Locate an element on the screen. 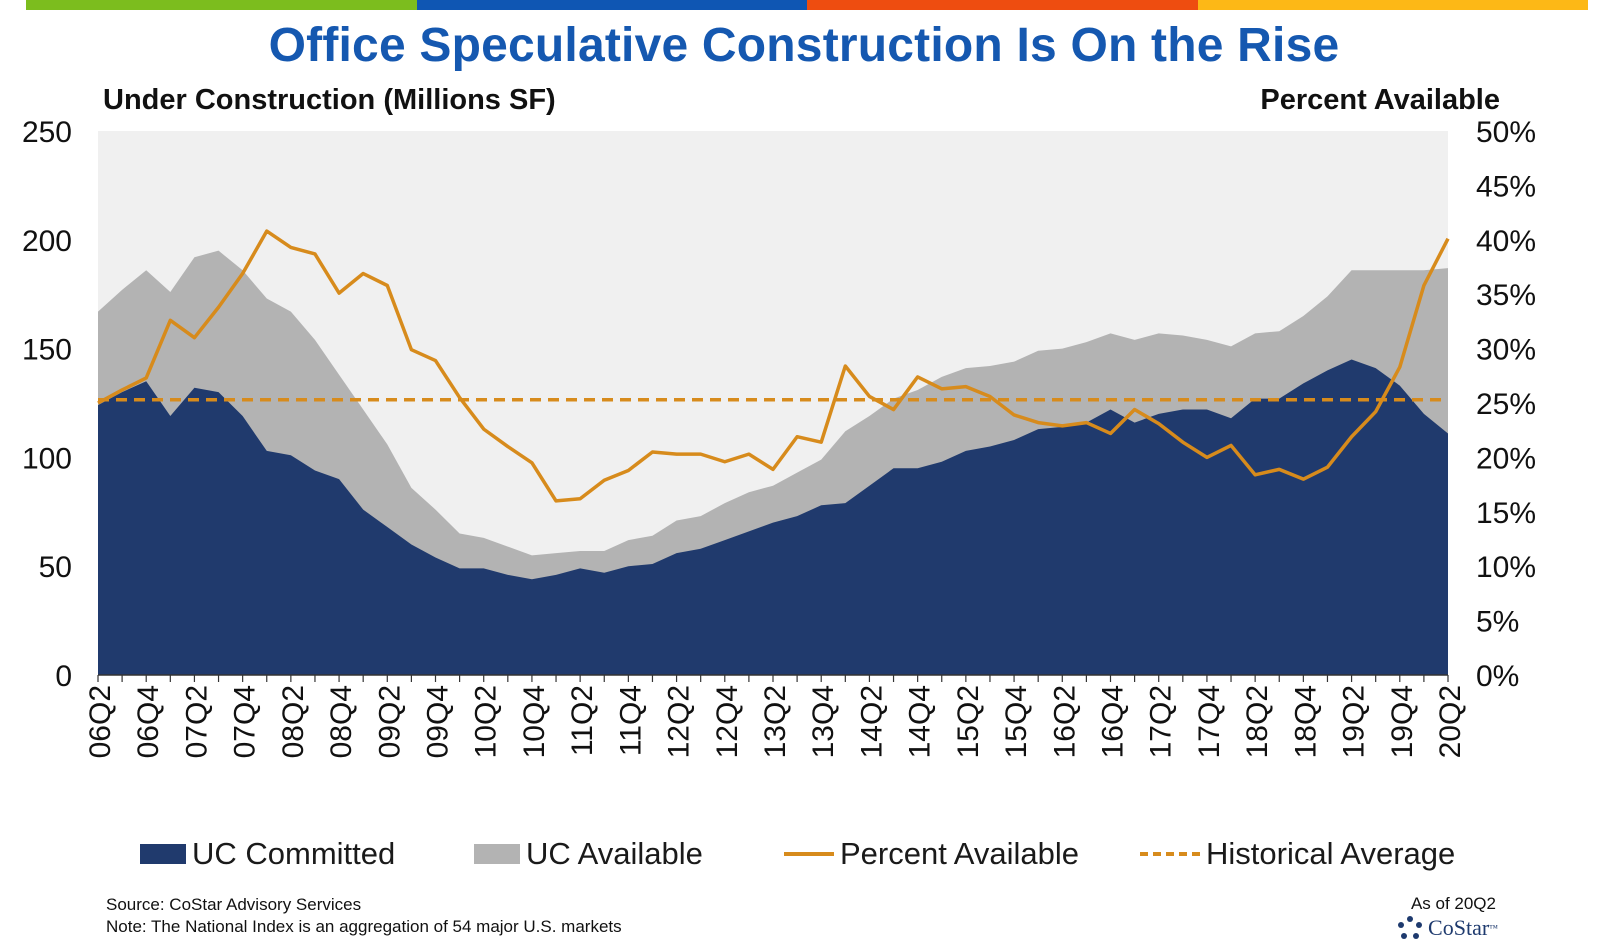  x-tick-label: 16Q2 is located at coordinates (1064, 721).